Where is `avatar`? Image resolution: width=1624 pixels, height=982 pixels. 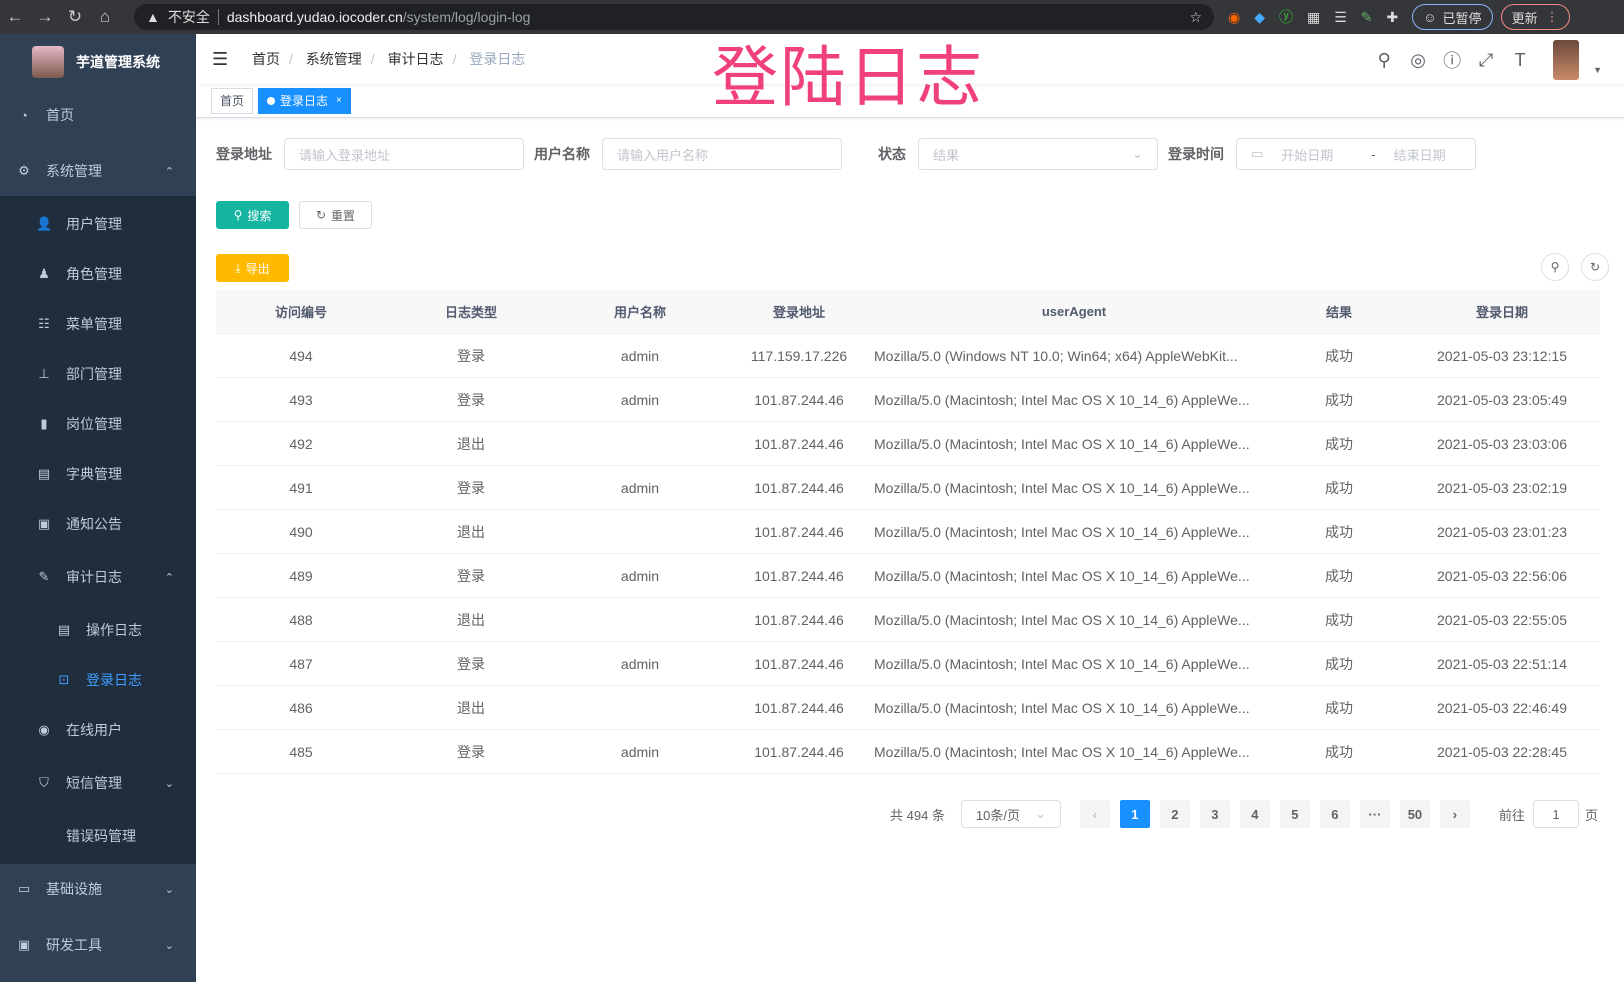 avatar is located at coordinates (1566, 60).